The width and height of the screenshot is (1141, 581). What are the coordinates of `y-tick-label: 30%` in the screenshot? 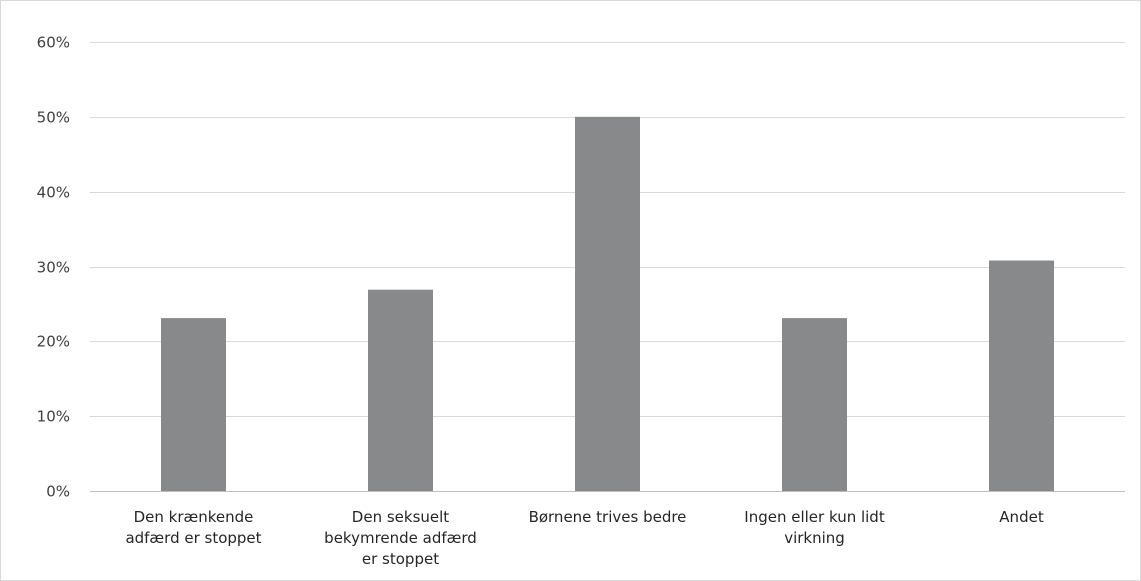 It's located at (53, 268).